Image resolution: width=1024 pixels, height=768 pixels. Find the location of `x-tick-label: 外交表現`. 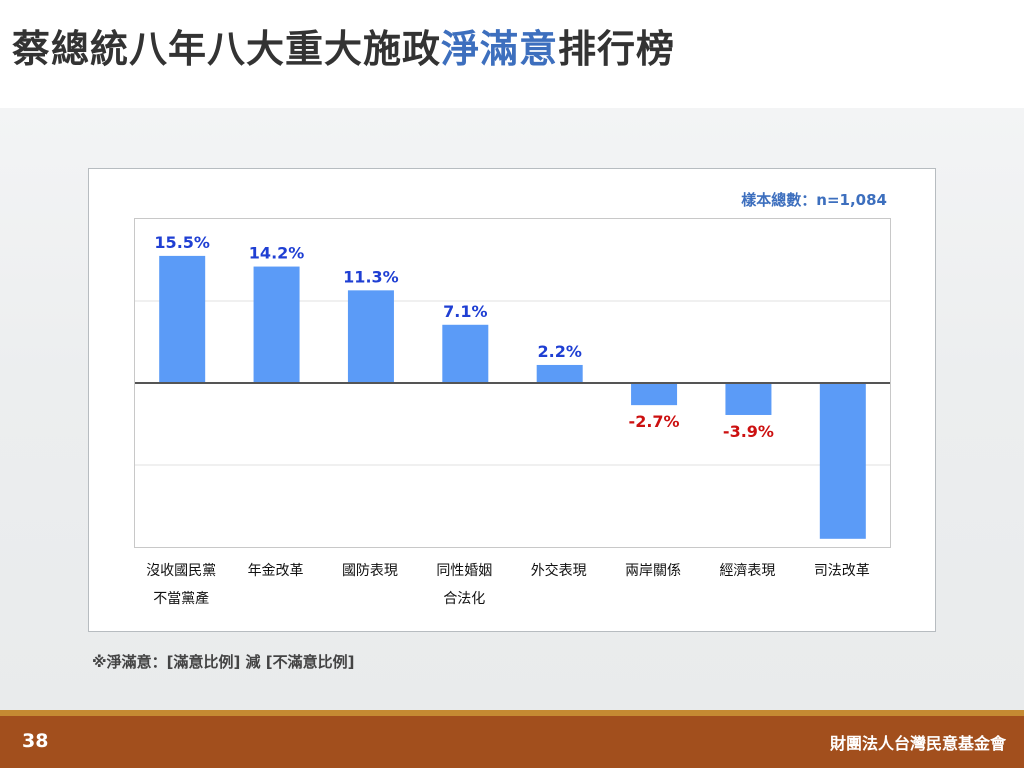

x-tick-label: 外交表現 is located at coordinates (558, 571).